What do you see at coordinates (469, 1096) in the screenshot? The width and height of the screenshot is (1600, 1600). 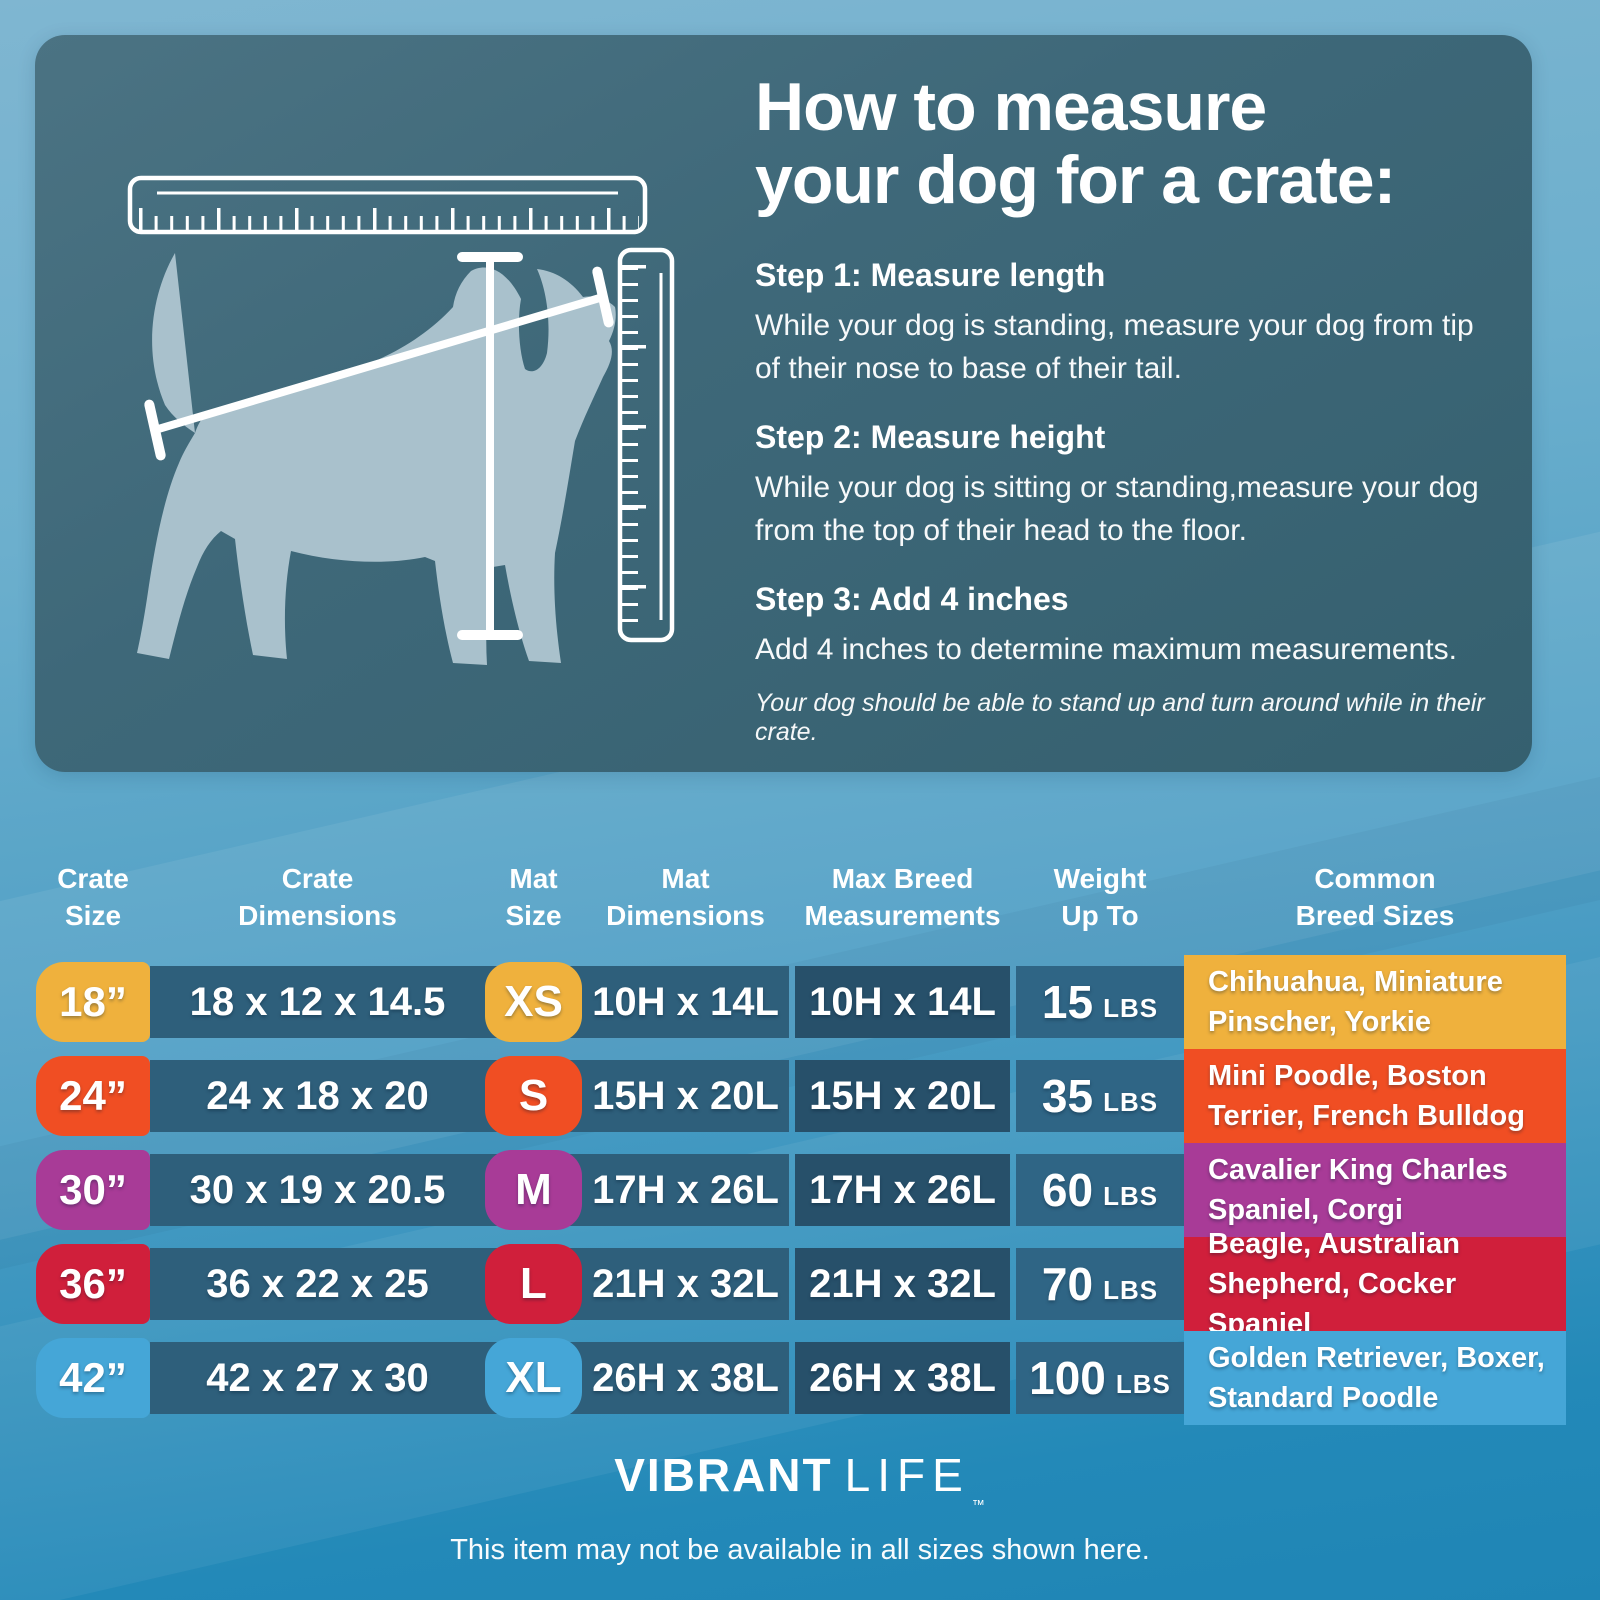 I see `row-bar: 24 x 18 x 20 S 15H x 20L` at bounding box center [469, 1096].